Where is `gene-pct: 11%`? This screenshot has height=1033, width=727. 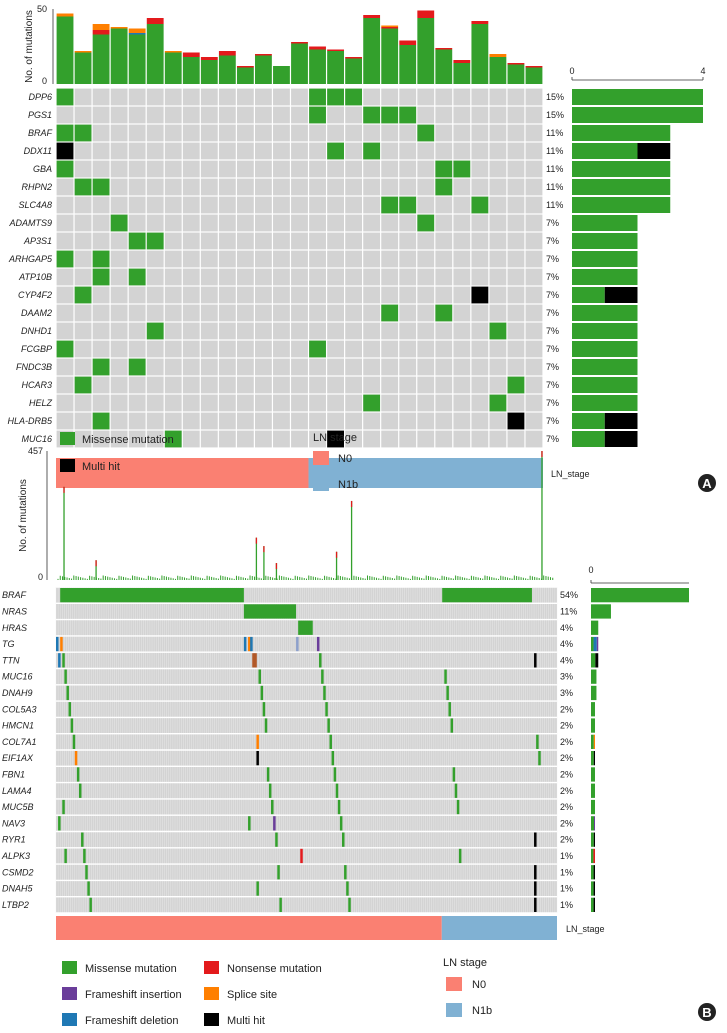 gene-pct: 11% is located at coordinates (568, 611).